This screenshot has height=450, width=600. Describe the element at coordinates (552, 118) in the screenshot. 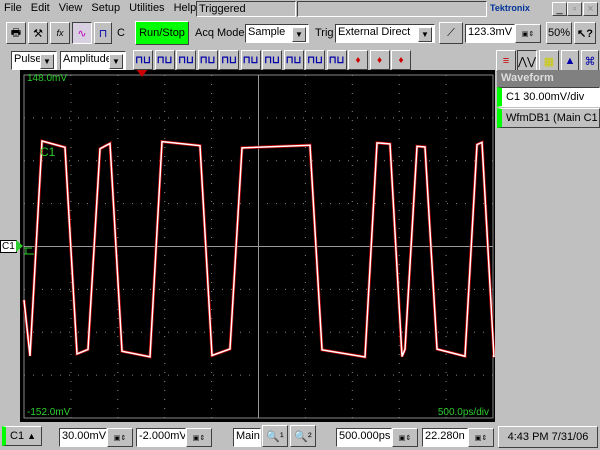

I see `waveform-item-label: WfmDB1 (Main C1` at that location.